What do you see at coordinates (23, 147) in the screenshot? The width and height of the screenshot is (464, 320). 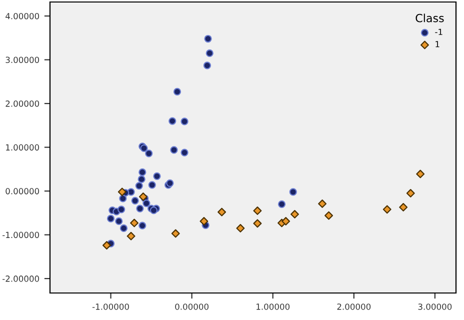 I see `y-tick-label: 1.00000` at bounding box center [23, 147].